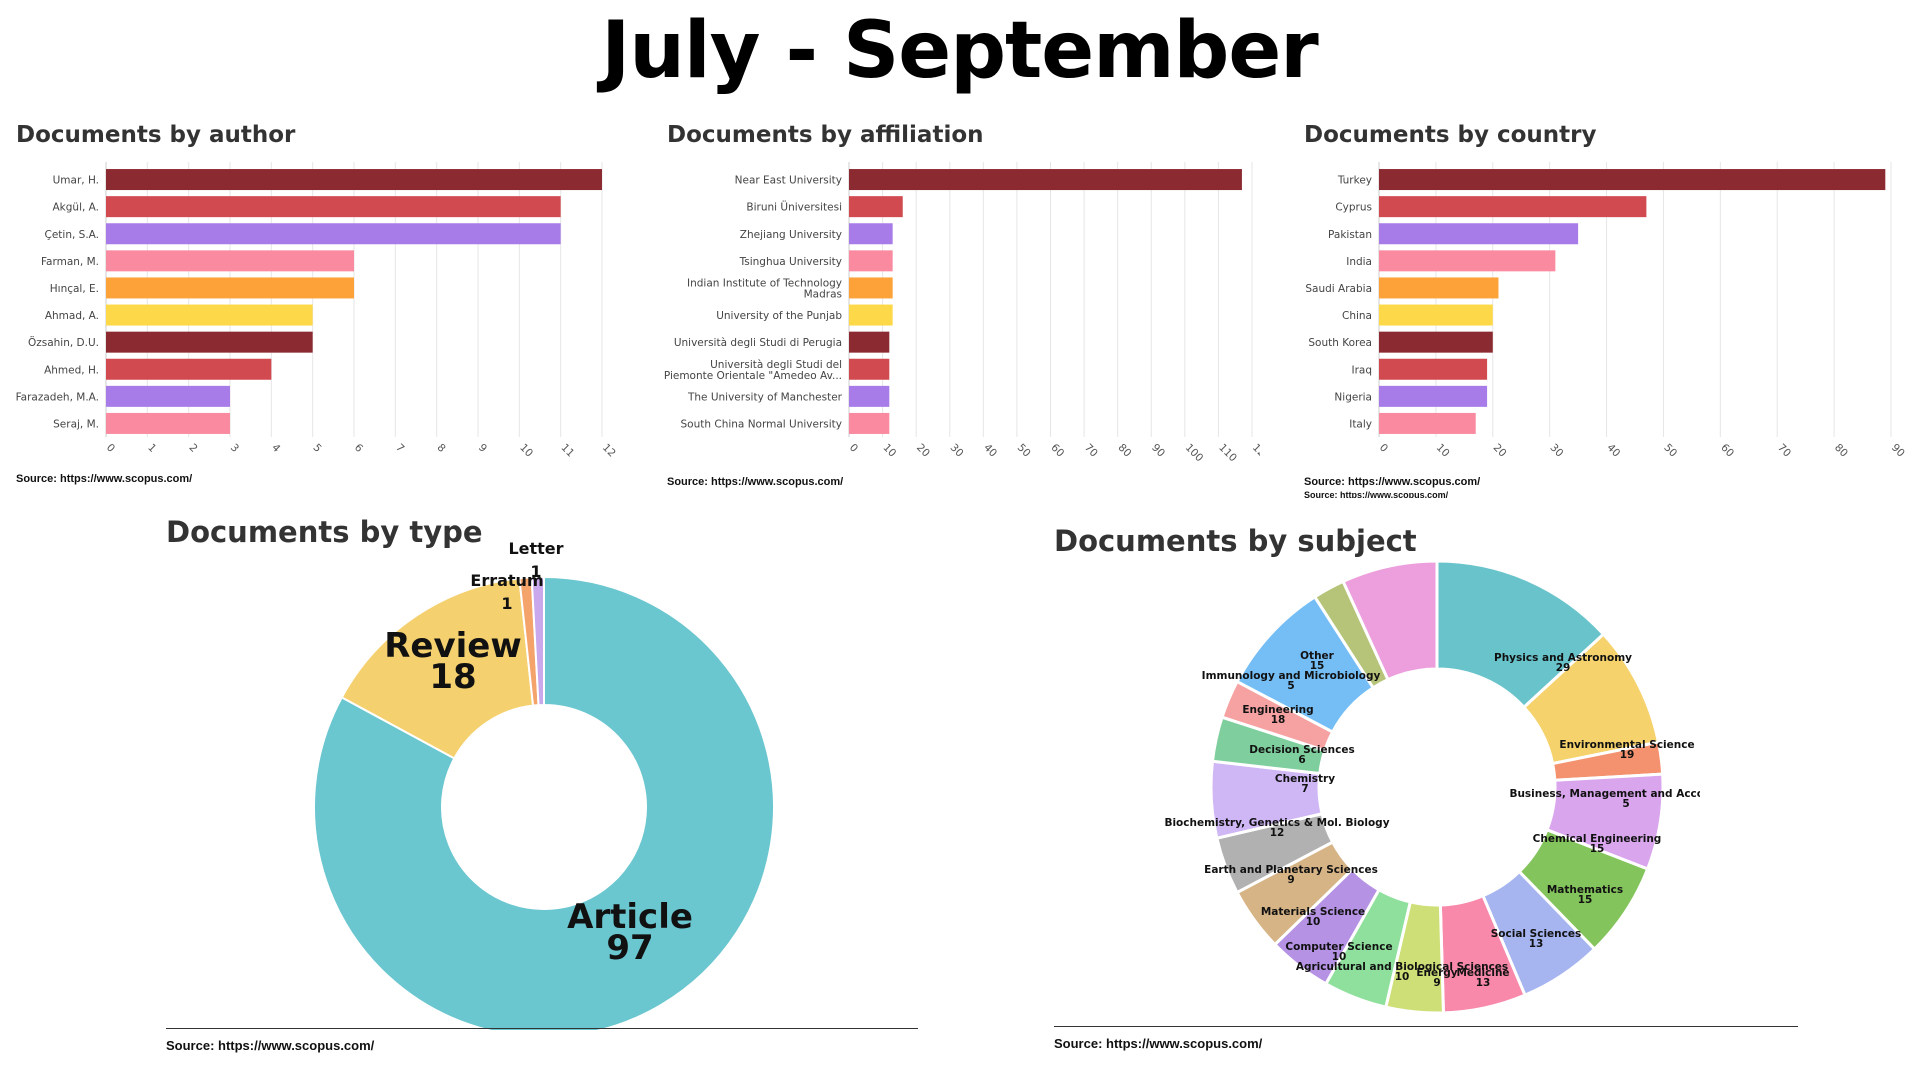 Image resolution: width=1919 pixels, height=1079 pixels. Describe the element at coordinates (156, 135) in the screenshot. I see `author-chart-title: Documents by author` at that location.